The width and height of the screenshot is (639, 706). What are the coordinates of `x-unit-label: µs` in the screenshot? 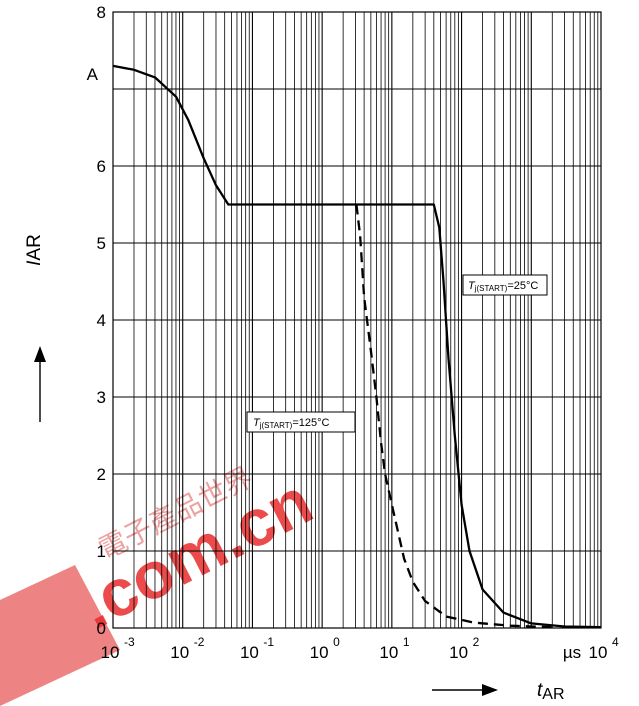 It's located at (572, 652).